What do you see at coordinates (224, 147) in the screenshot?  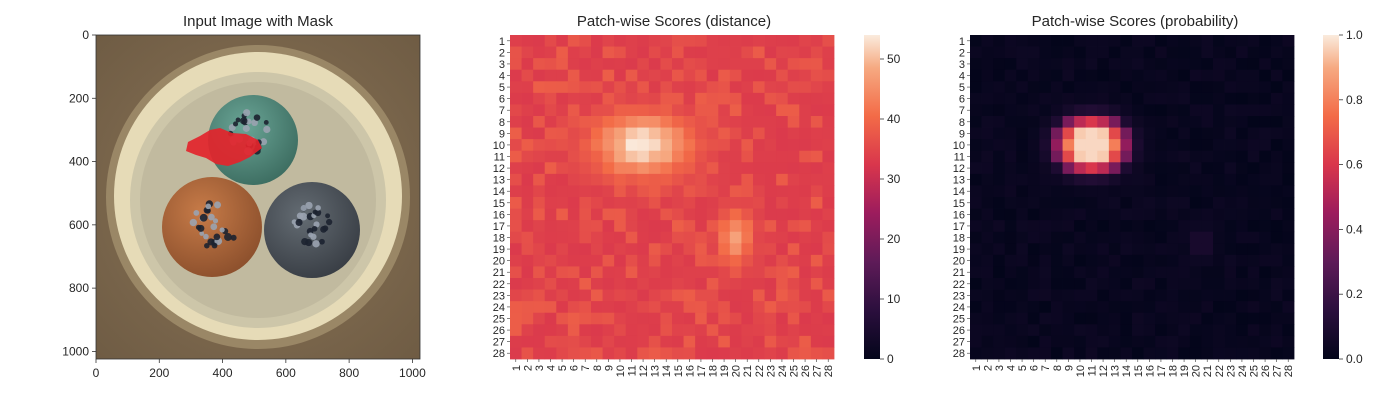 I see `mask-overlay` at bounding box center [224, 147].